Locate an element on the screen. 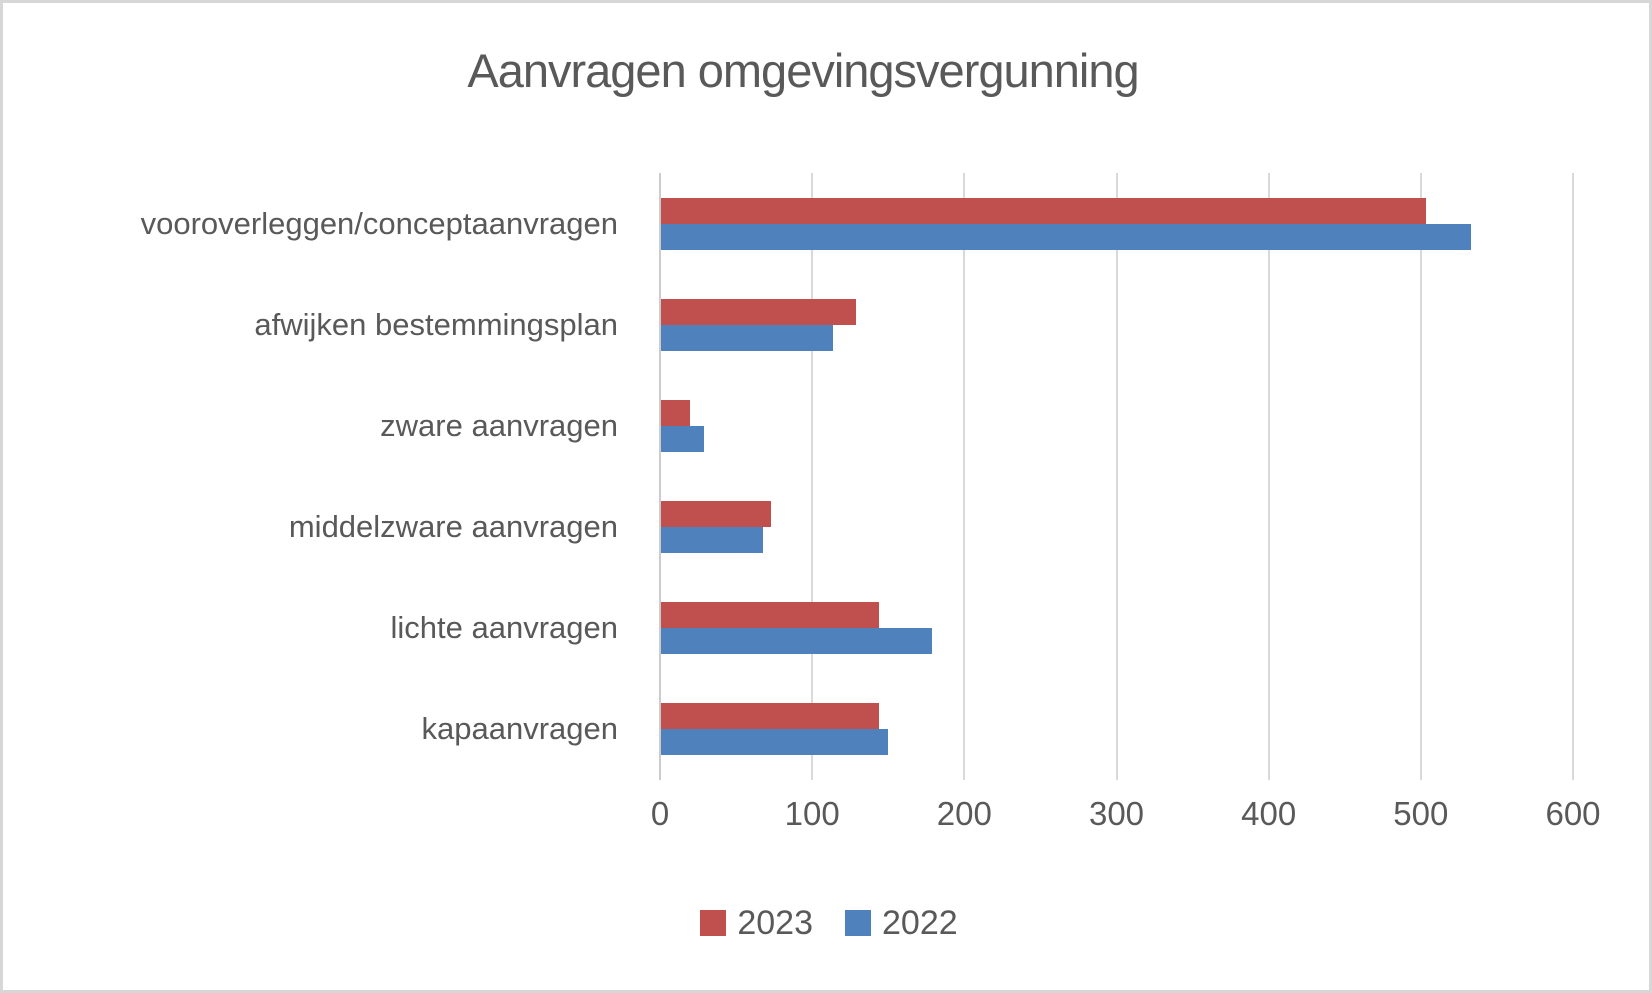  x-tick-label: 0 is located at coordinates (660, 813).